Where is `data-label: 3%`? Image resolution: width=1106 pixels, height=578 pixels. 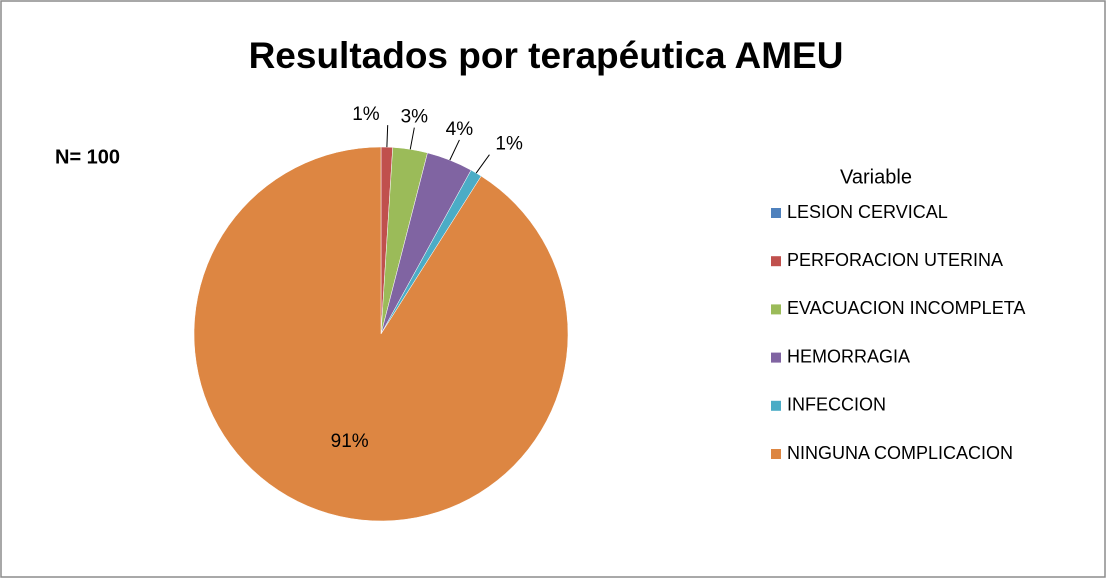 data-label: 3% is located at coordinates (415, 117).